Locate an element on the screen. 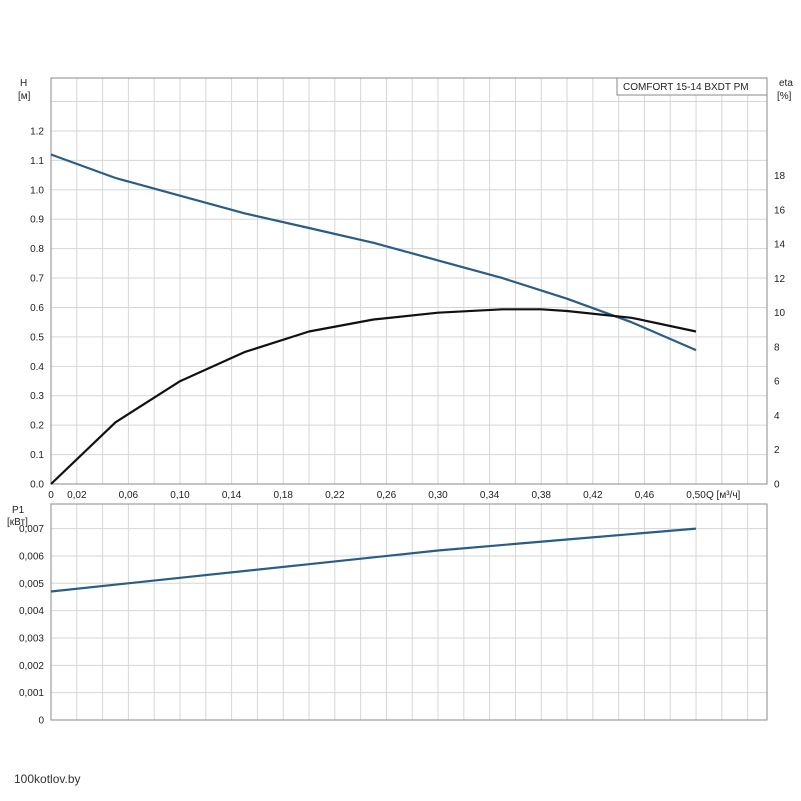  y-tick-label: 0.9 is located at coordinates (37, 220).